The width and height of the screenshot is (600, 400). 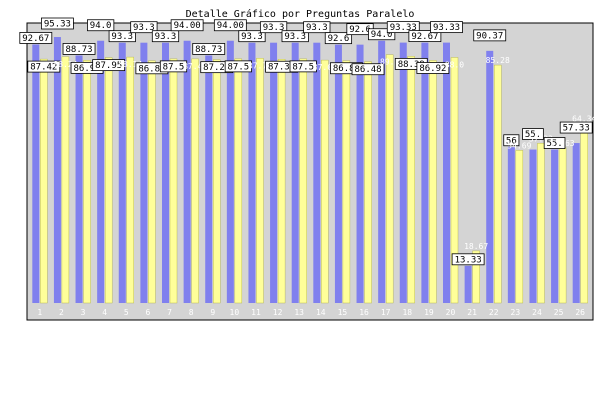 I want to click on data-label-series-1: 88.73, so click(x=208, y=50).